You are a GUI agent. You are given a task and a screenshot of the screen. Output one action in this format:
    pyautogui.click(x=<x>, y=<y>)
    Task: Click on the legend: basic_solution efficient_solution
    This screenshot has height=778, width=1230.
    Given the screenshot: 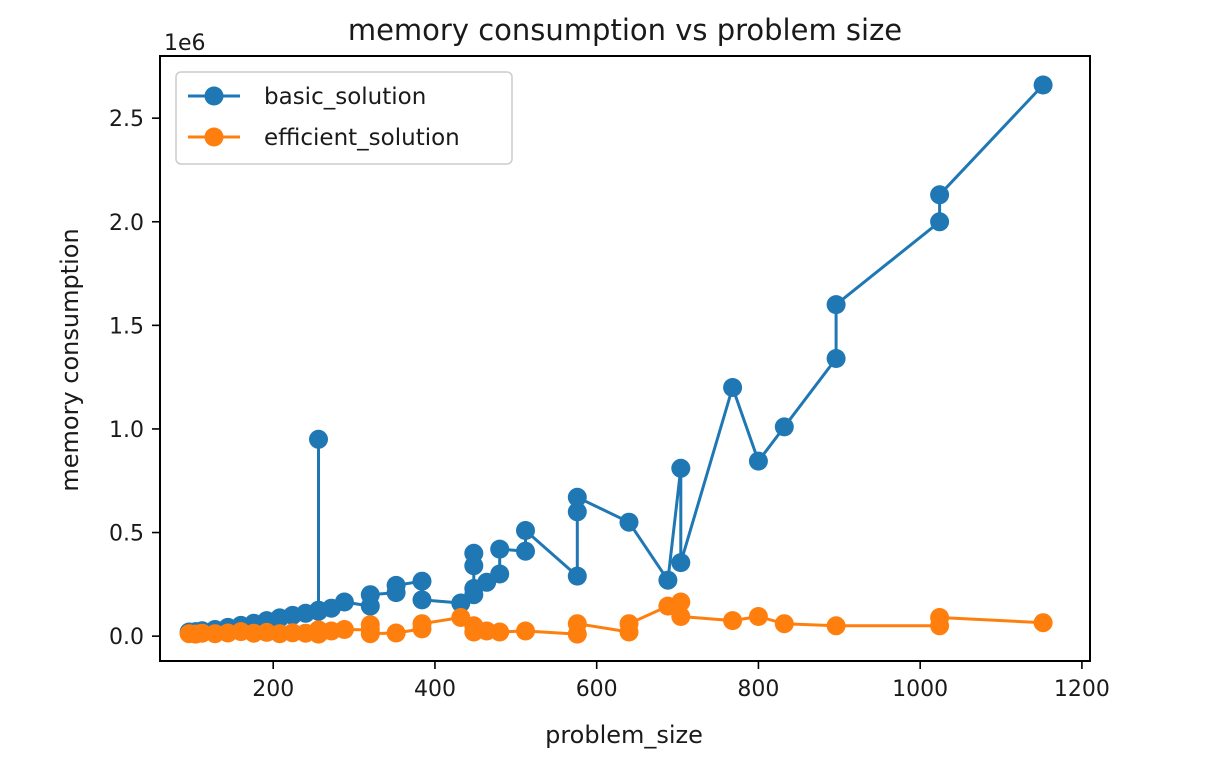 What is the action you would take?
    pyautogui.click(x=344, y=118)
    